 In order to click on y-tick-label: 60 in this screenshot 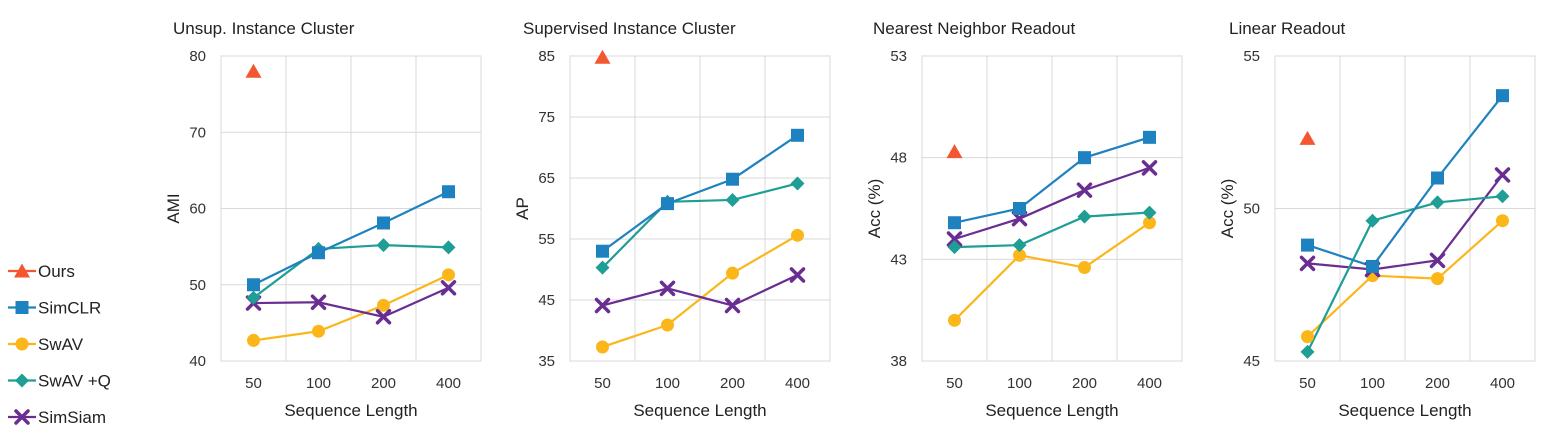, I will do `click(197, 209)`.